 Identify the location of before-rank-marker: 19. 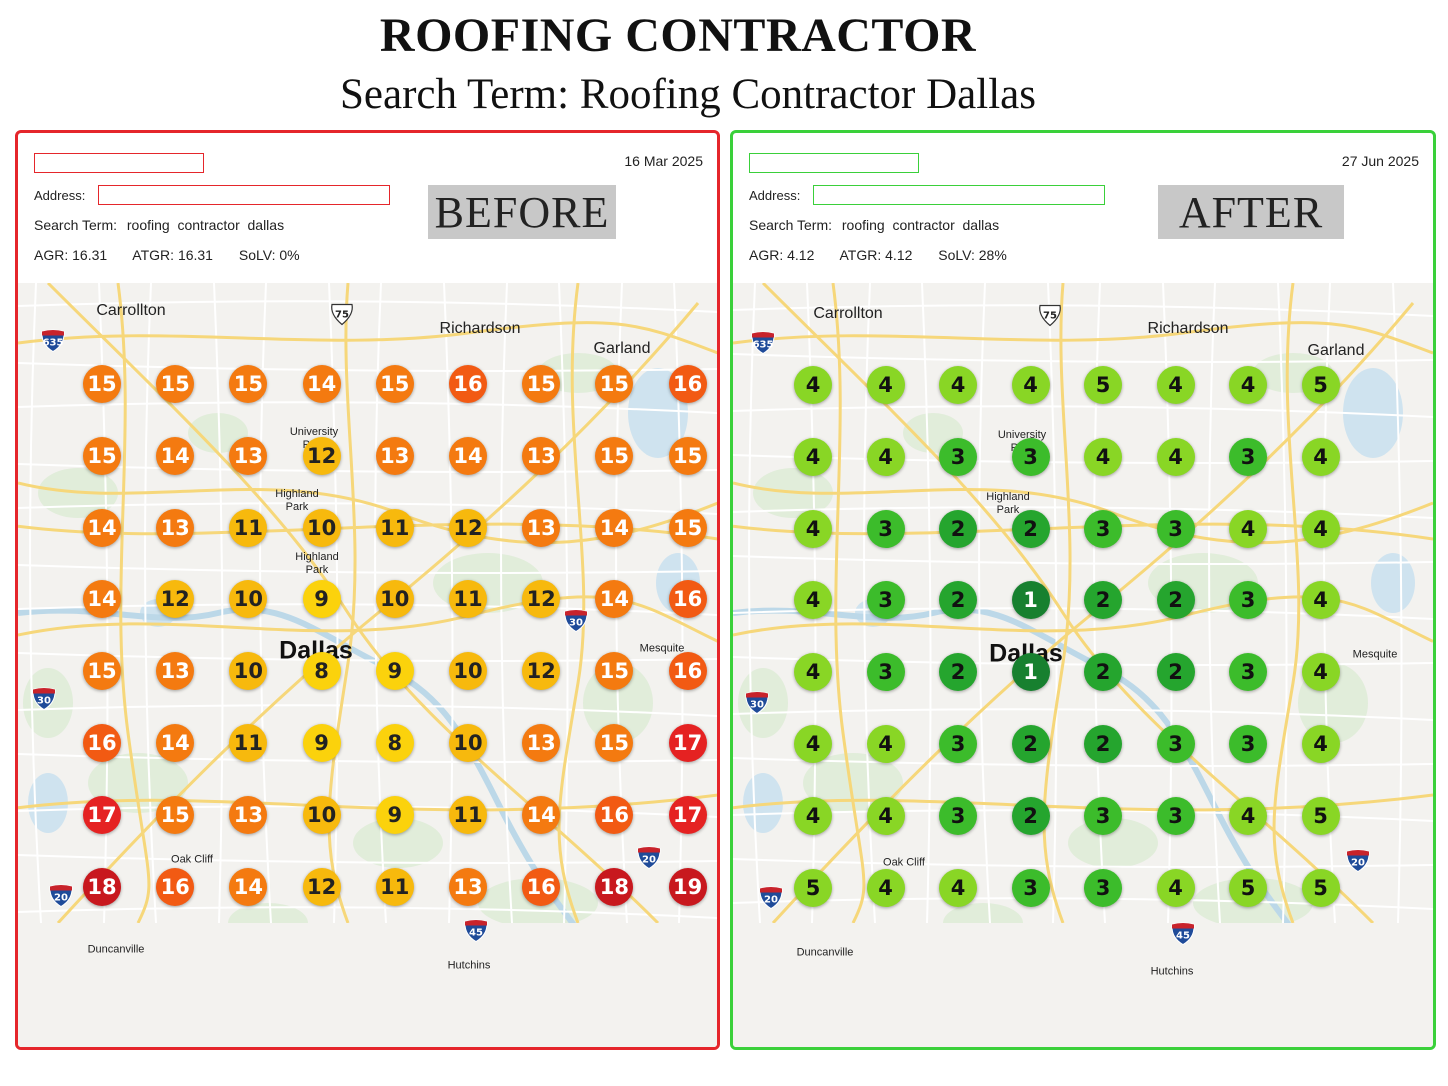
(687, 886).